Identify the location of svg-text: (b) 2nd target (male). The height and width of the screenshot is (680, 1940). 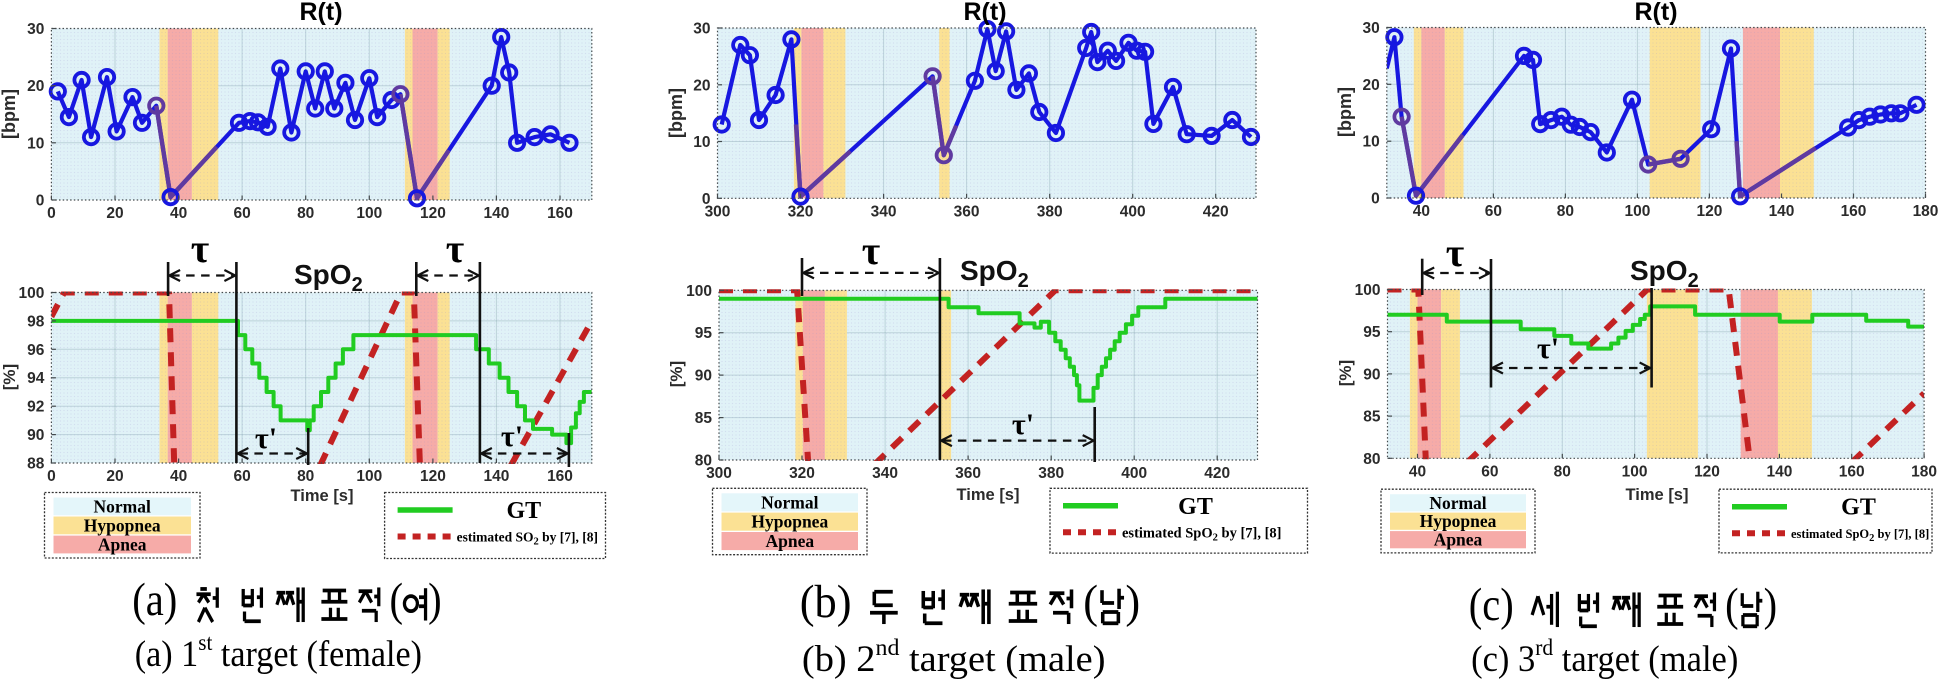
(954, 657).